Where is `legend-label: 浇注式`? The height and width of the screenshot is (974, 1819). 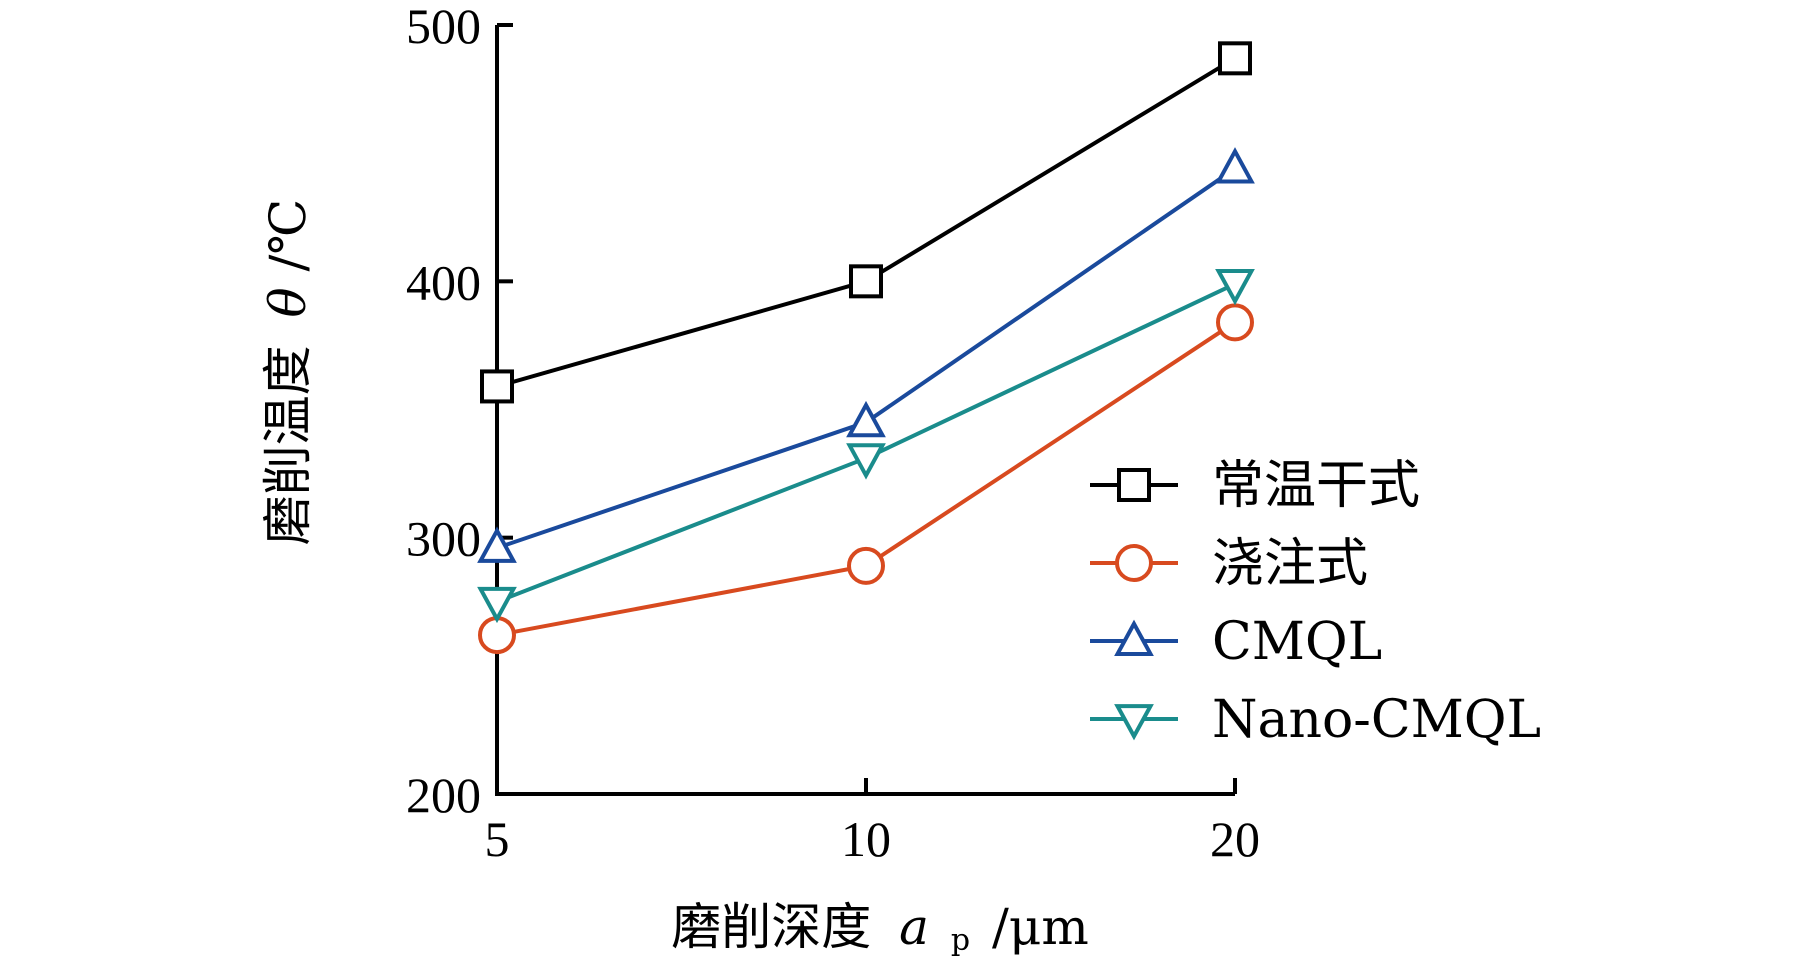 legend-label: 浇注式 is located at coordinates (1290, 564).